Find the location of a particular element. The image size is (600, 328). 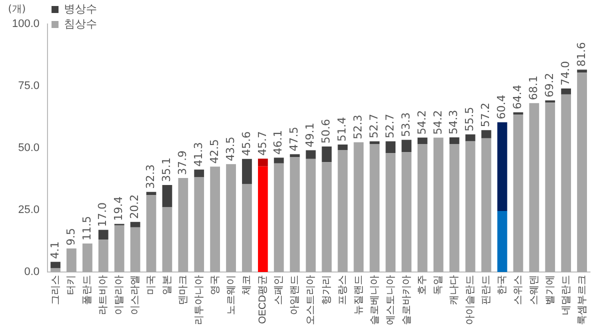

total-label: 69.2 is located at coordinates (549, 85).